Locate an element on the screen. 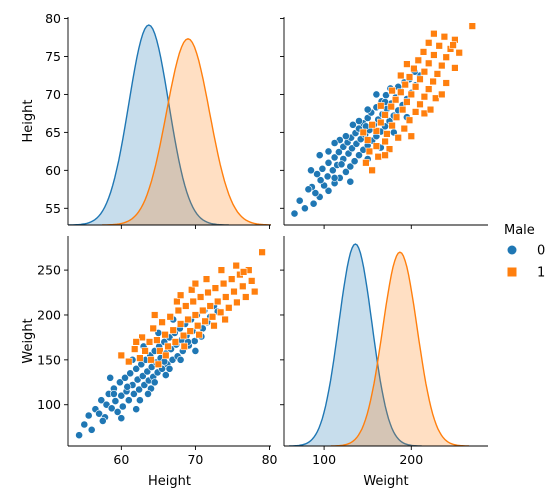 The width and height of the screenshot is (558, 500). y-tick-label: 150 is located at coordinates (49, 359).